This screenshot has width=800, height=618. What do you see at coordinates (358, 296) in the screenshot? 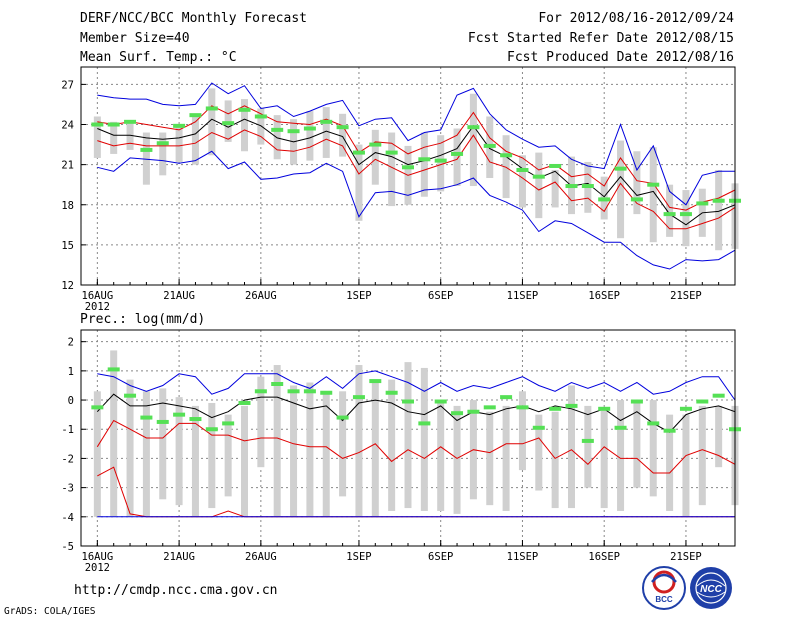
I see `x-tick-label: 1SEP` at bounding box center [358, 296].